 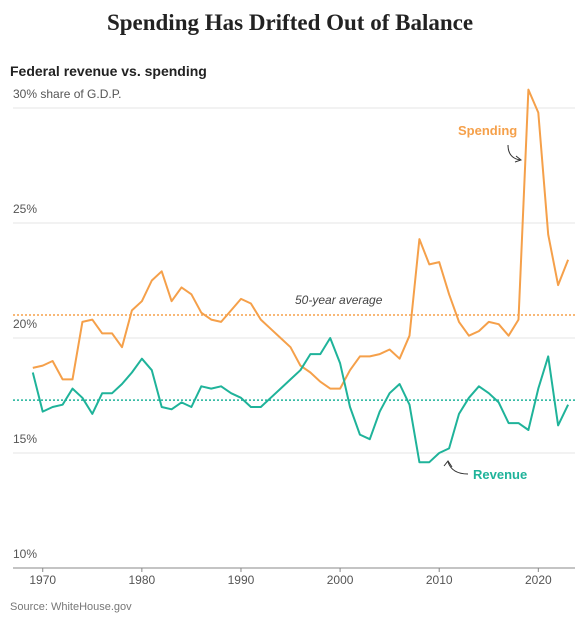 I want to click on x-tick-label: 1990, so click(x=241, y=580).